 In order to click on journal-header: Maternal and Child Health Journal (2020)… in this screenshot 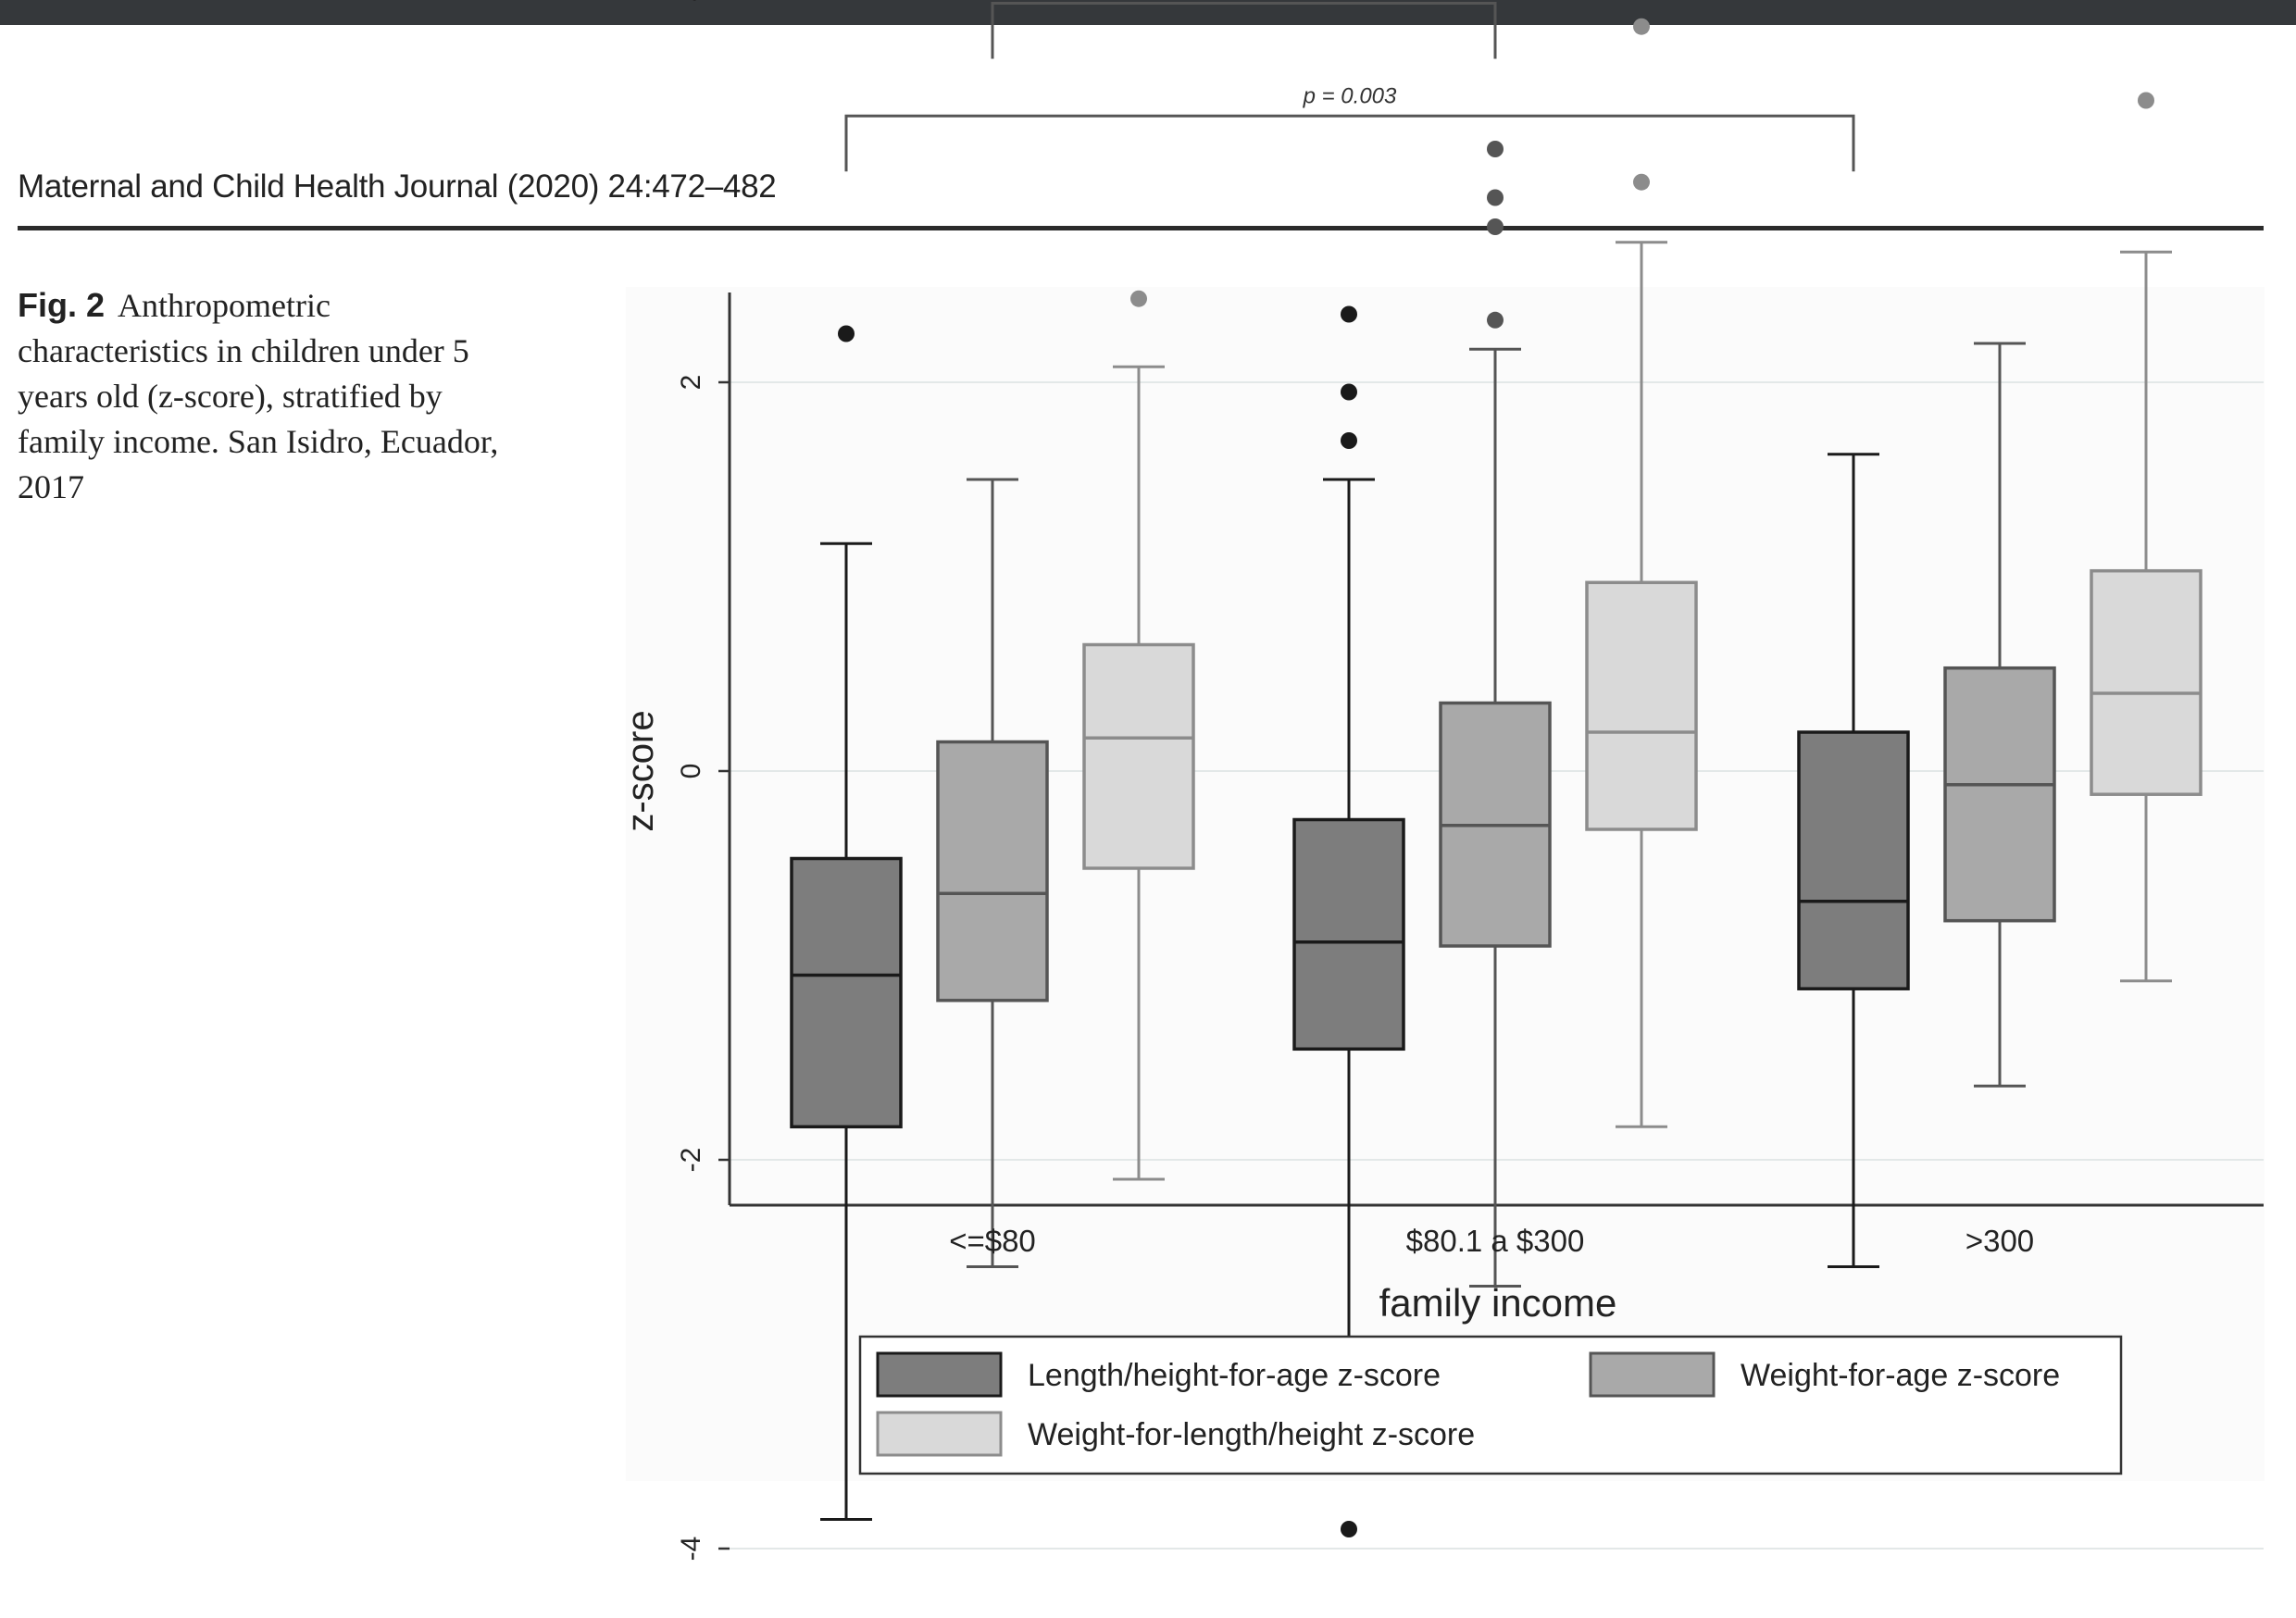, I will do `click(397, 186)`.